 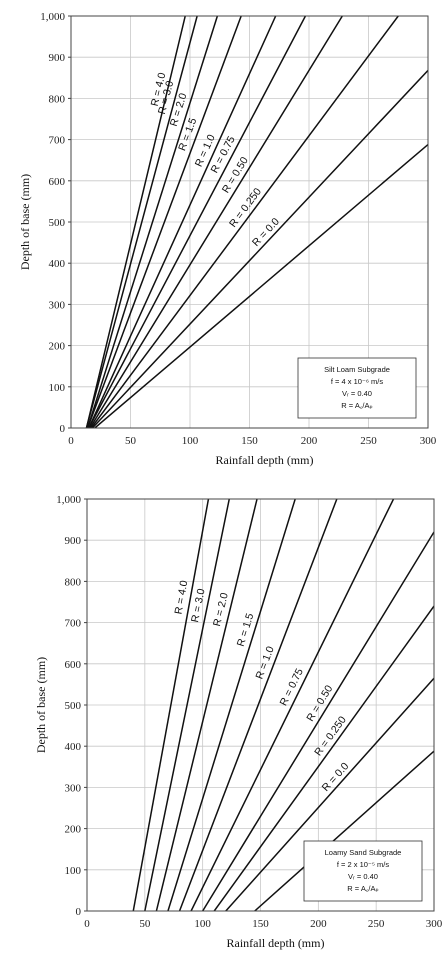 What do you see at coordinates (357, 369) in the screenshot?
I see `annotation-line: Silt Loam Subgrade` at bounding box center [357, 369].